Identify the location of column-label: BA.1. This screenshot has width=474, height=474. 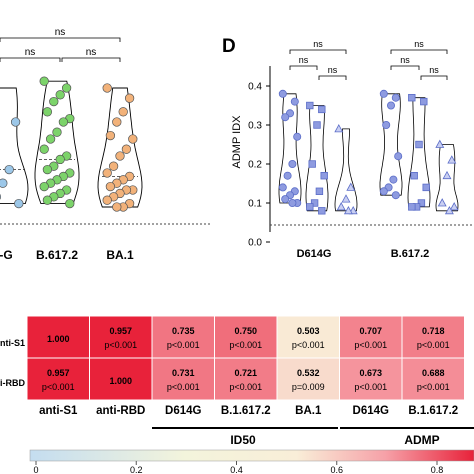
(308, 411).